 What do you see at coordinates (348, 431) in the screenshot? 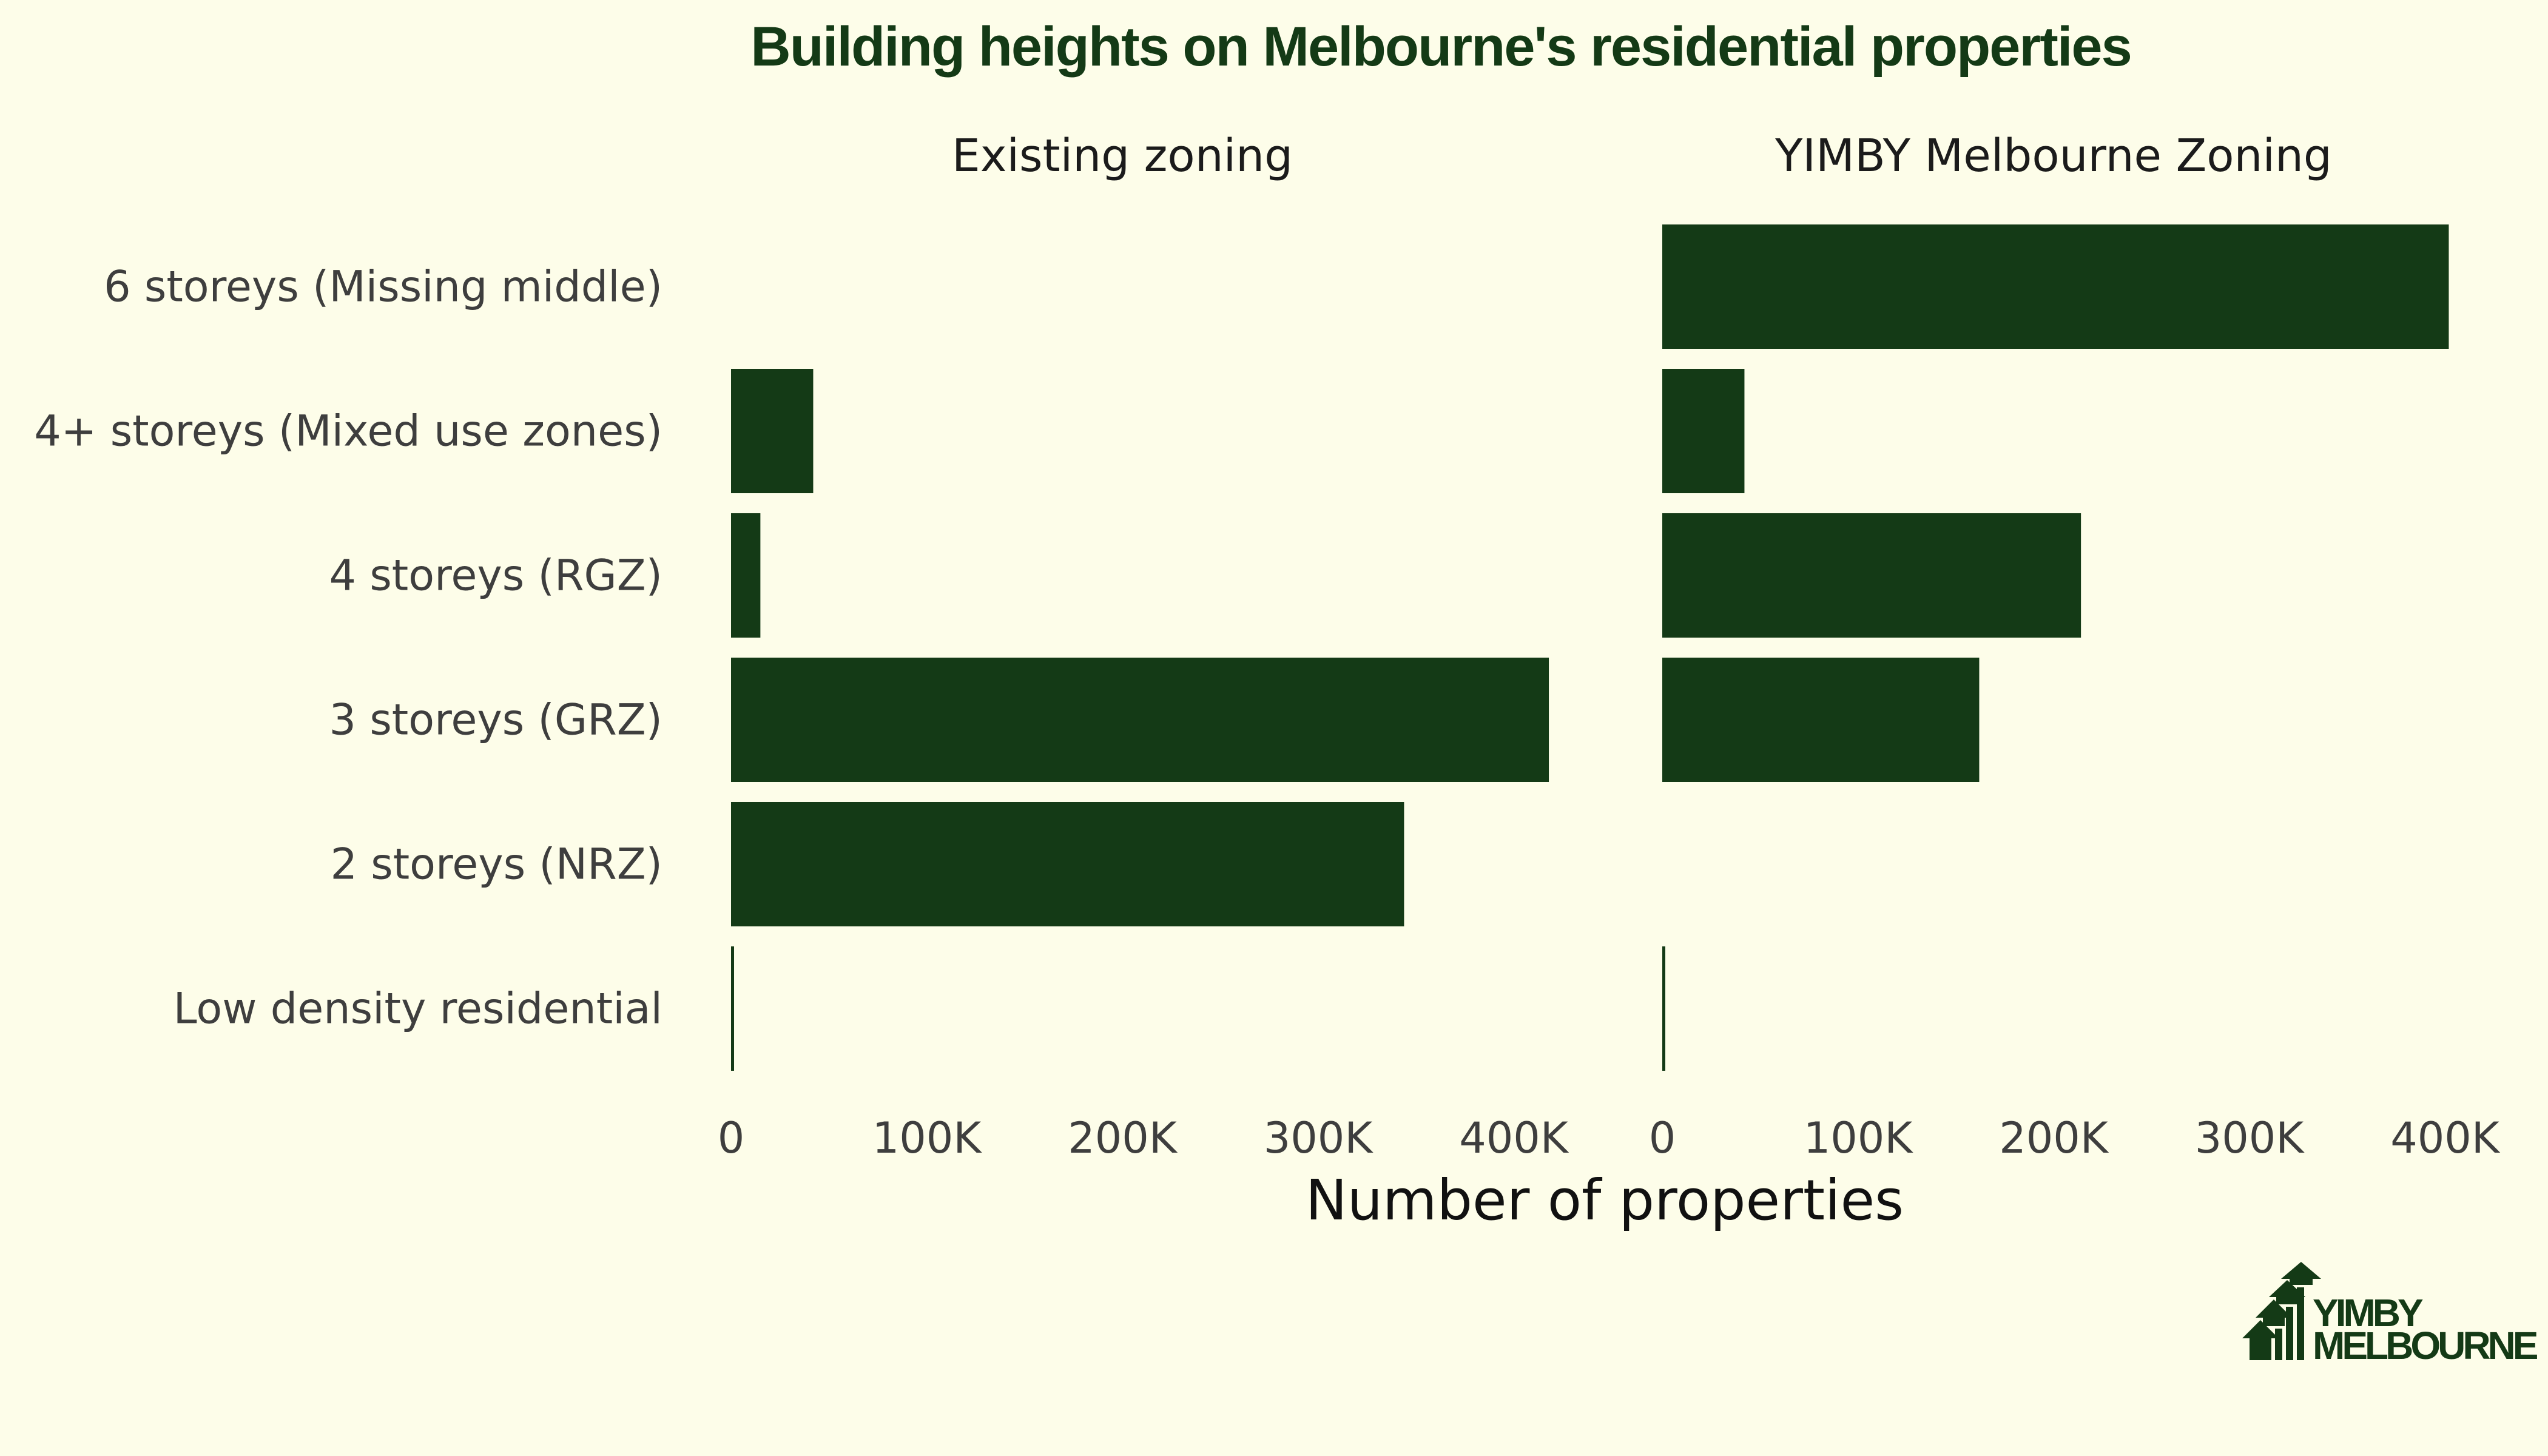
I see `category-label: 4+ storeys (Mixed use zones)` at bounding box center [348, 431].